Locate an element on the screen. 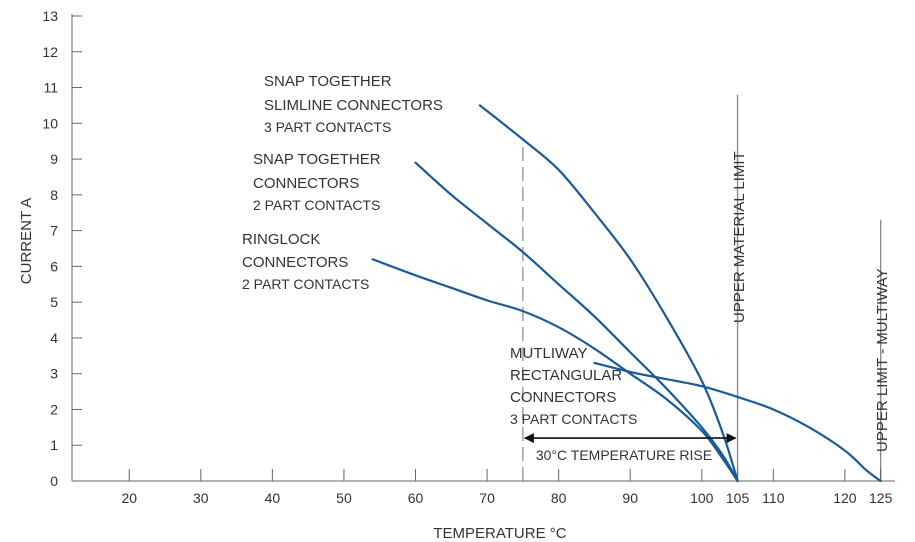 The height and width of the screenshot is (542, 915). y-tick-label: 3 is located at coordinates (54, 374).